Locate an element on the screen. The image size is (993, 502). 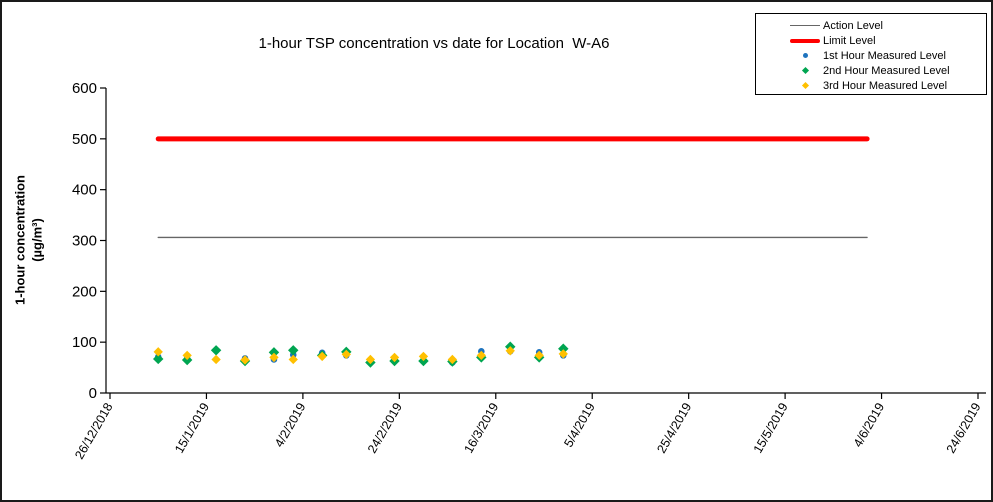
y-tick-label: 0 is located at coordinates (93, 393).